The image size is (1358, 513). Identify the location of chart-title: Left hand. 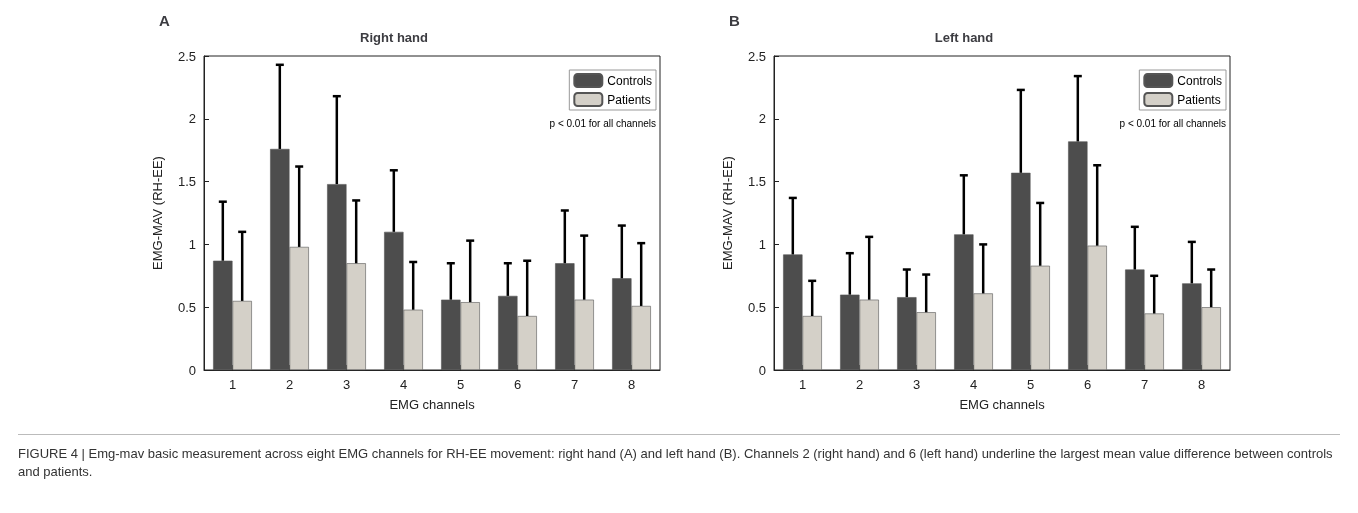
(964, 37).